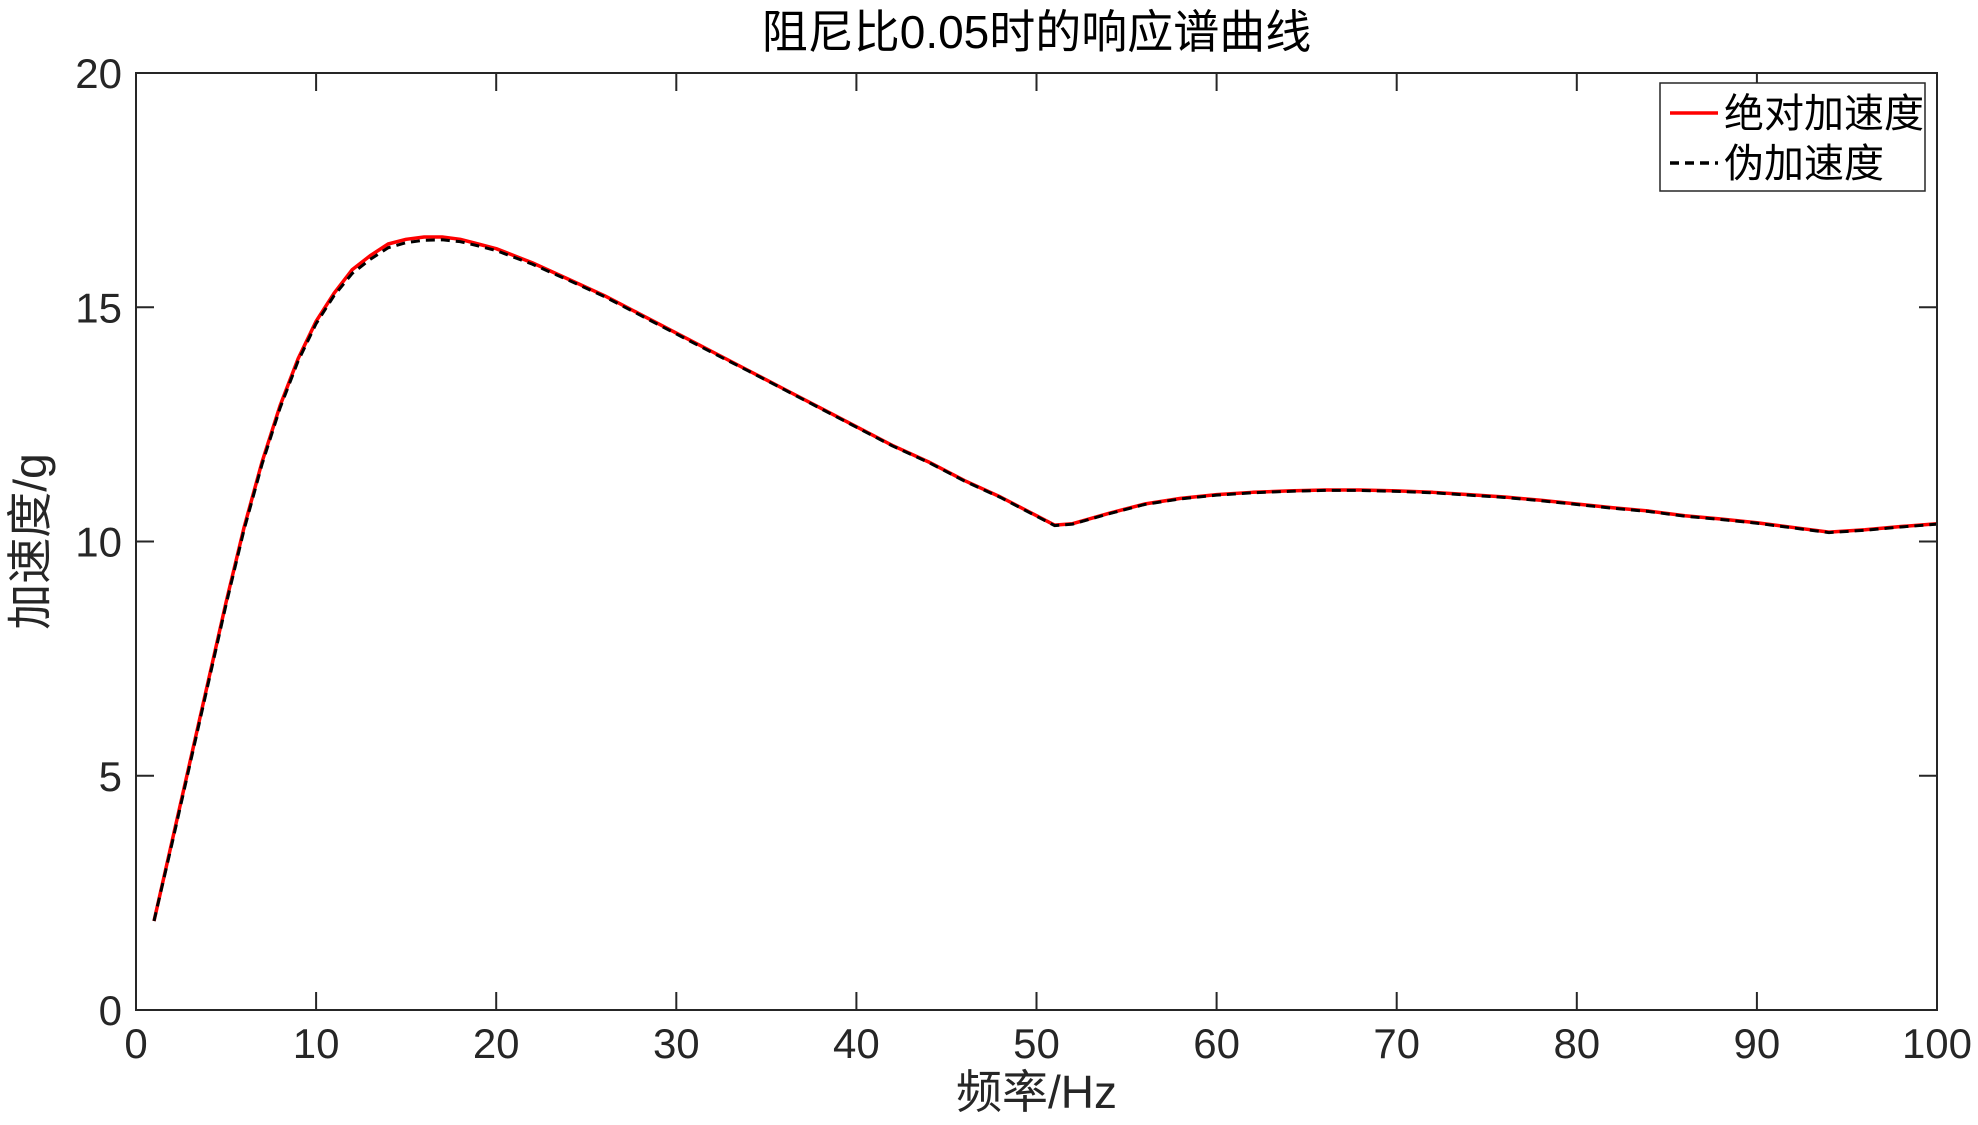 The width and height of the screenshot is (1978, 1125). Describe the element at coordinates (1804, 164) in the screenshot. I see `legend-label-2: 伪加速度` at that location.